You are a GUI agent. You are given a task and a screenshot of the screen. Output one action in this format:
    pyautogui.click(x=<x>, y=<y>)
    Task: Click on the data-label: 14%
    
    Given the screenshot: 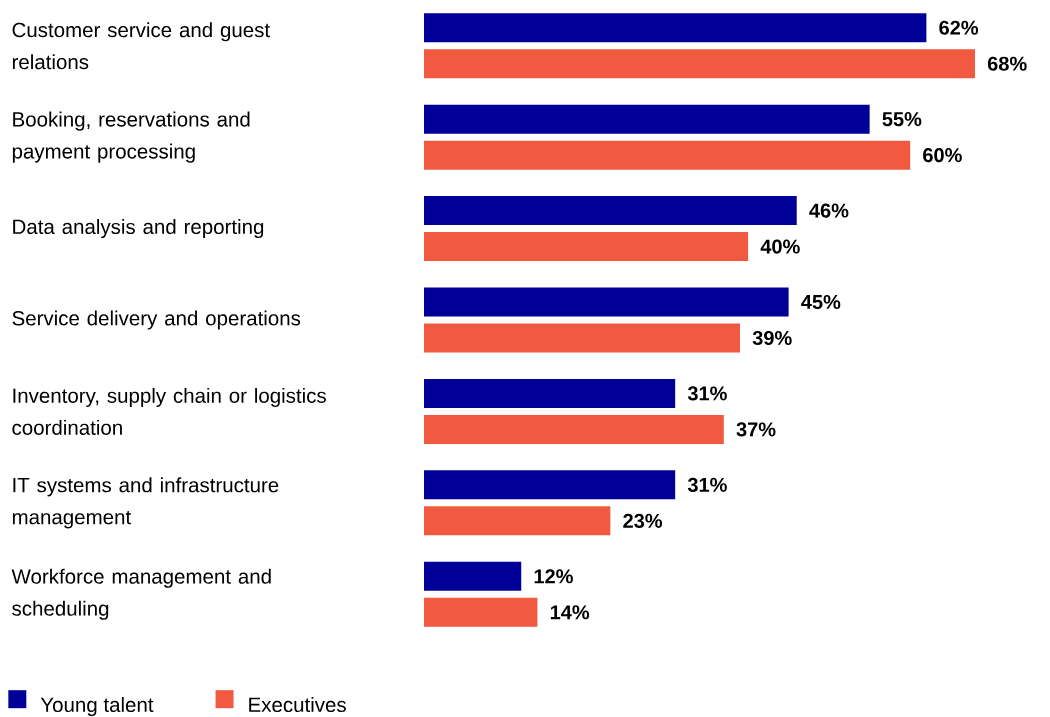 What is the action you would take?
    pyautogui.click(x=570, y=612)
    